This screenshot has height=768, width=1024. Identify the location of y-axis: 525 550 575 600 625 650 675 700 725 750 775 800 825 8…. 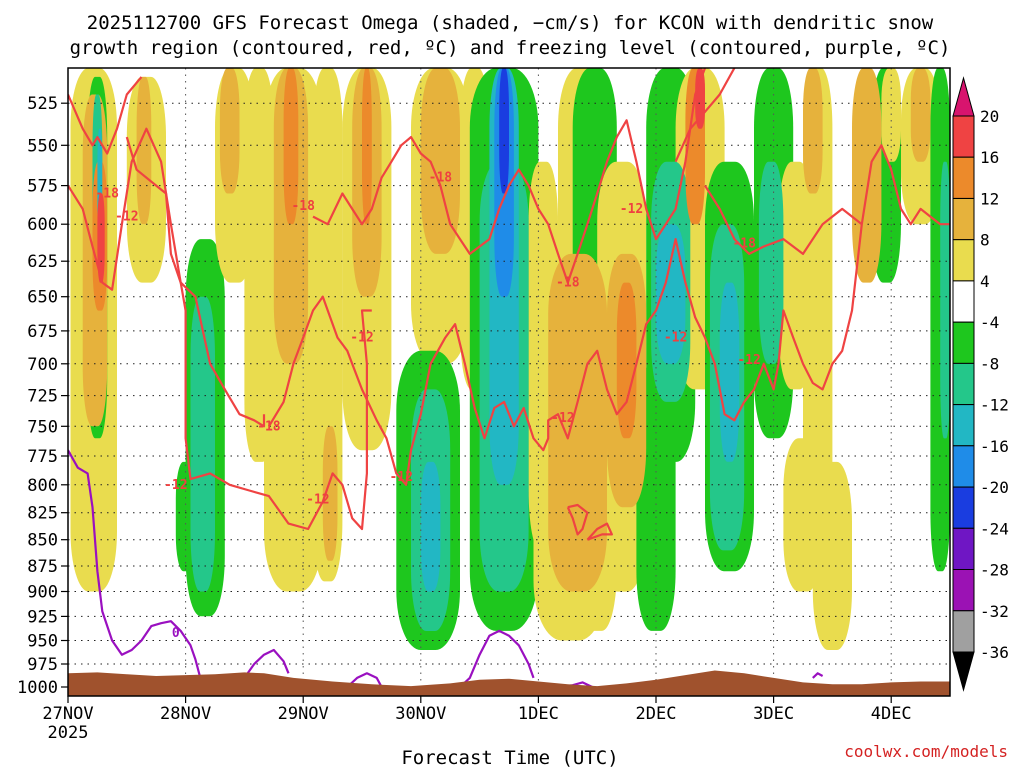
(42, 396).